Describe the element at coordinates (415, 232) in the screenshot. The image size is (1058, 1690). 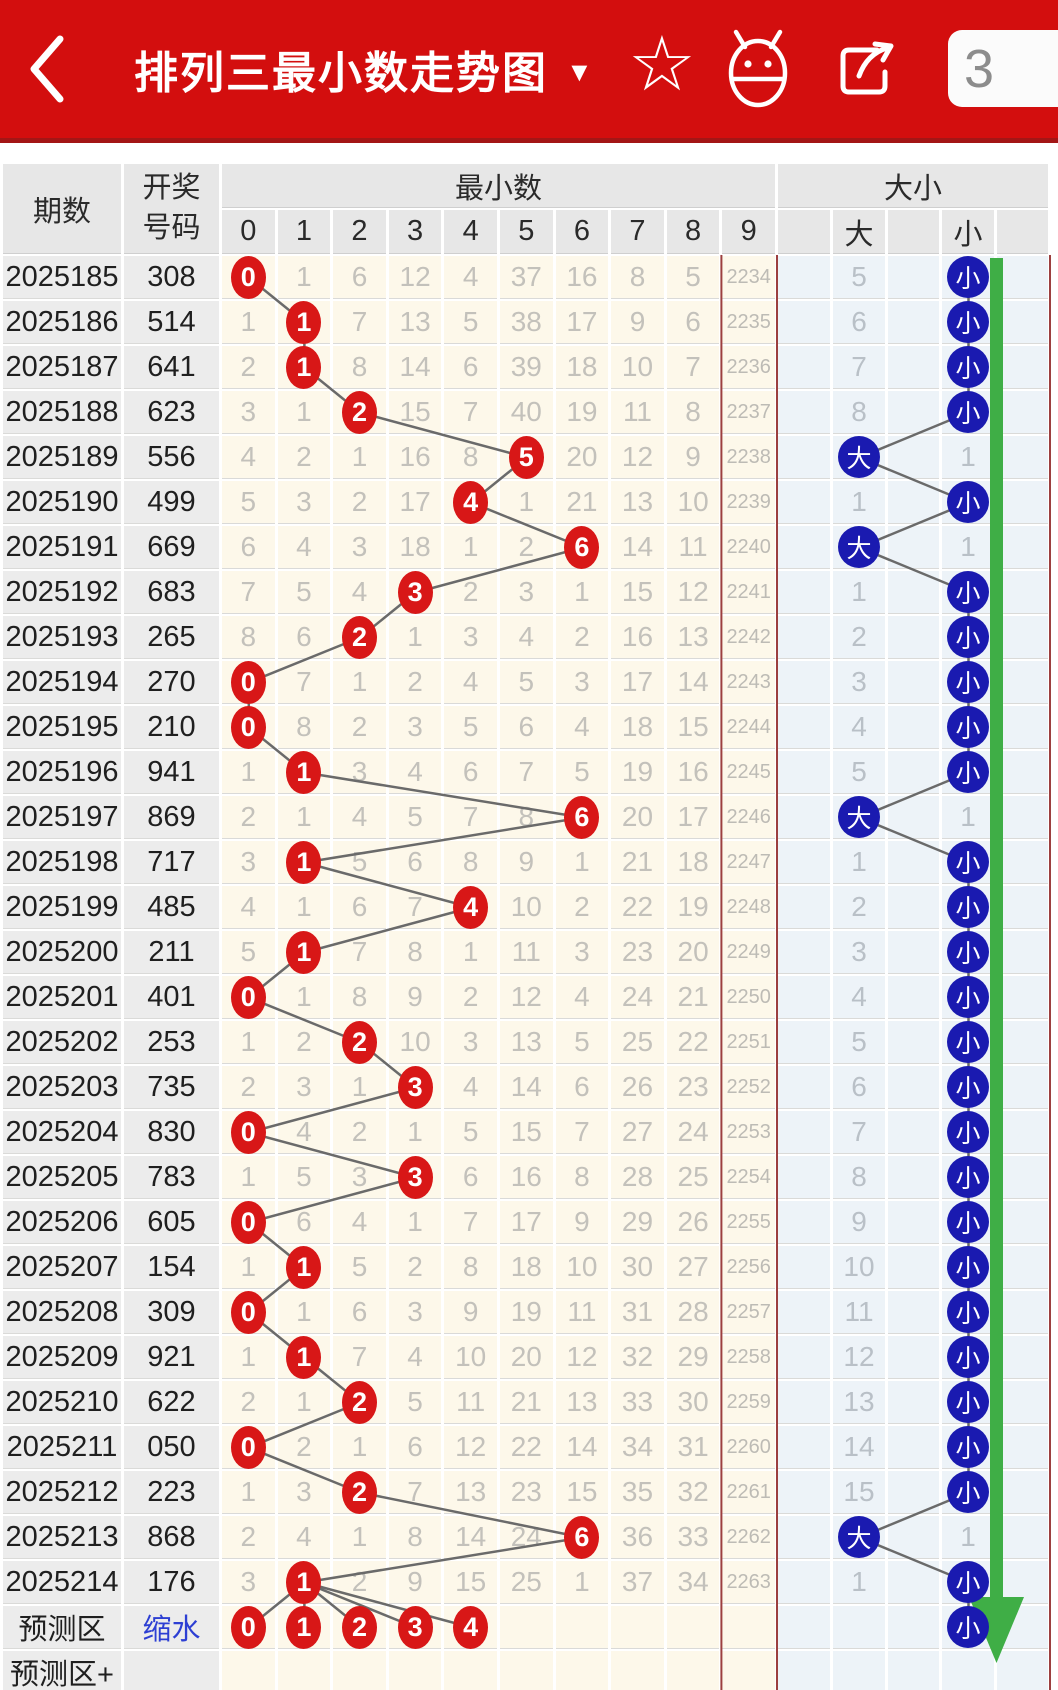
I see `header-digit-3: 3` at that location.